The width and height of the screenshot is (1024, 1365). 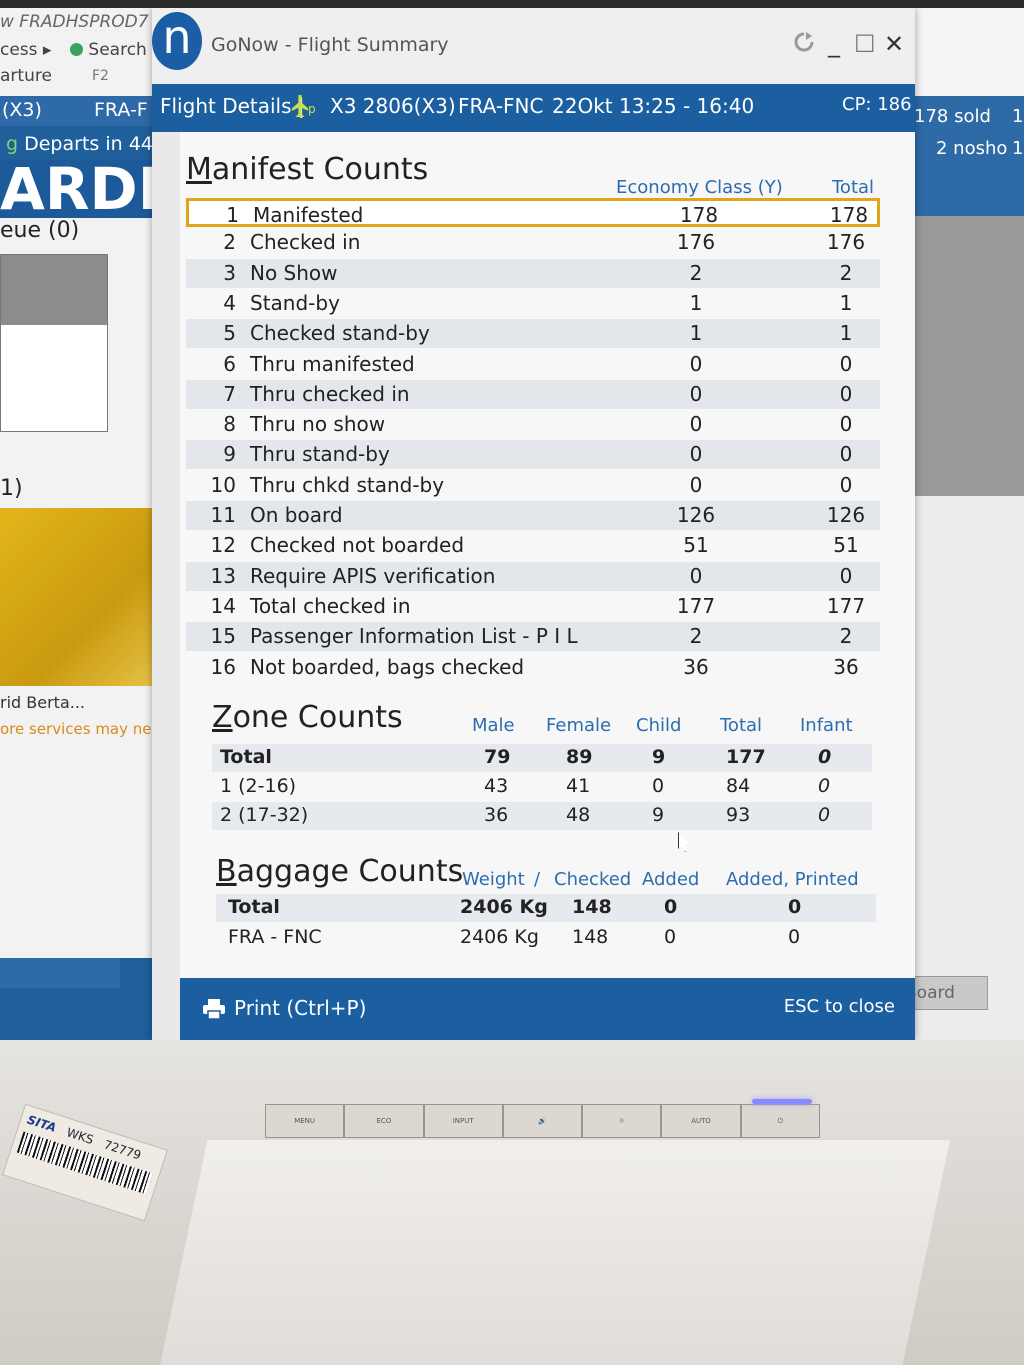 I want to click on zone-row-female: 89, so click(x=579, y=757).